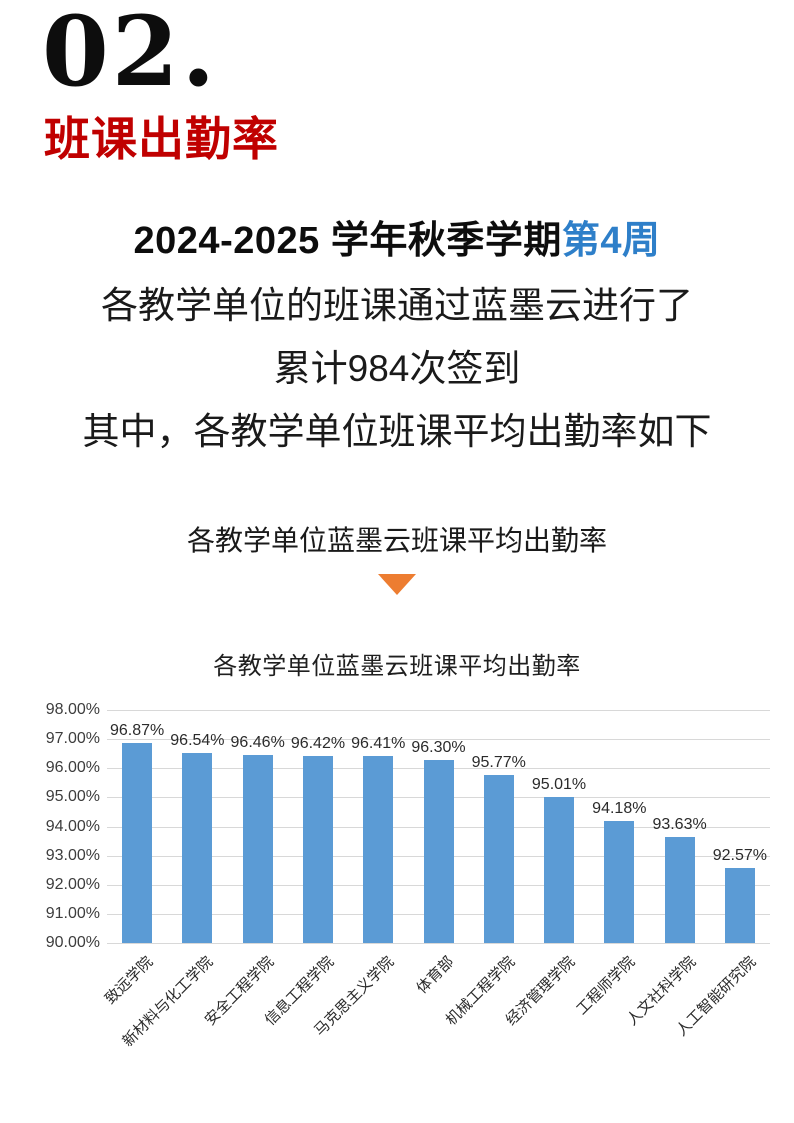 Image resolution: width=794 pixels, height=1123 pixels. I want to click on bar-value-label: 96.54%, so click(197, 740).